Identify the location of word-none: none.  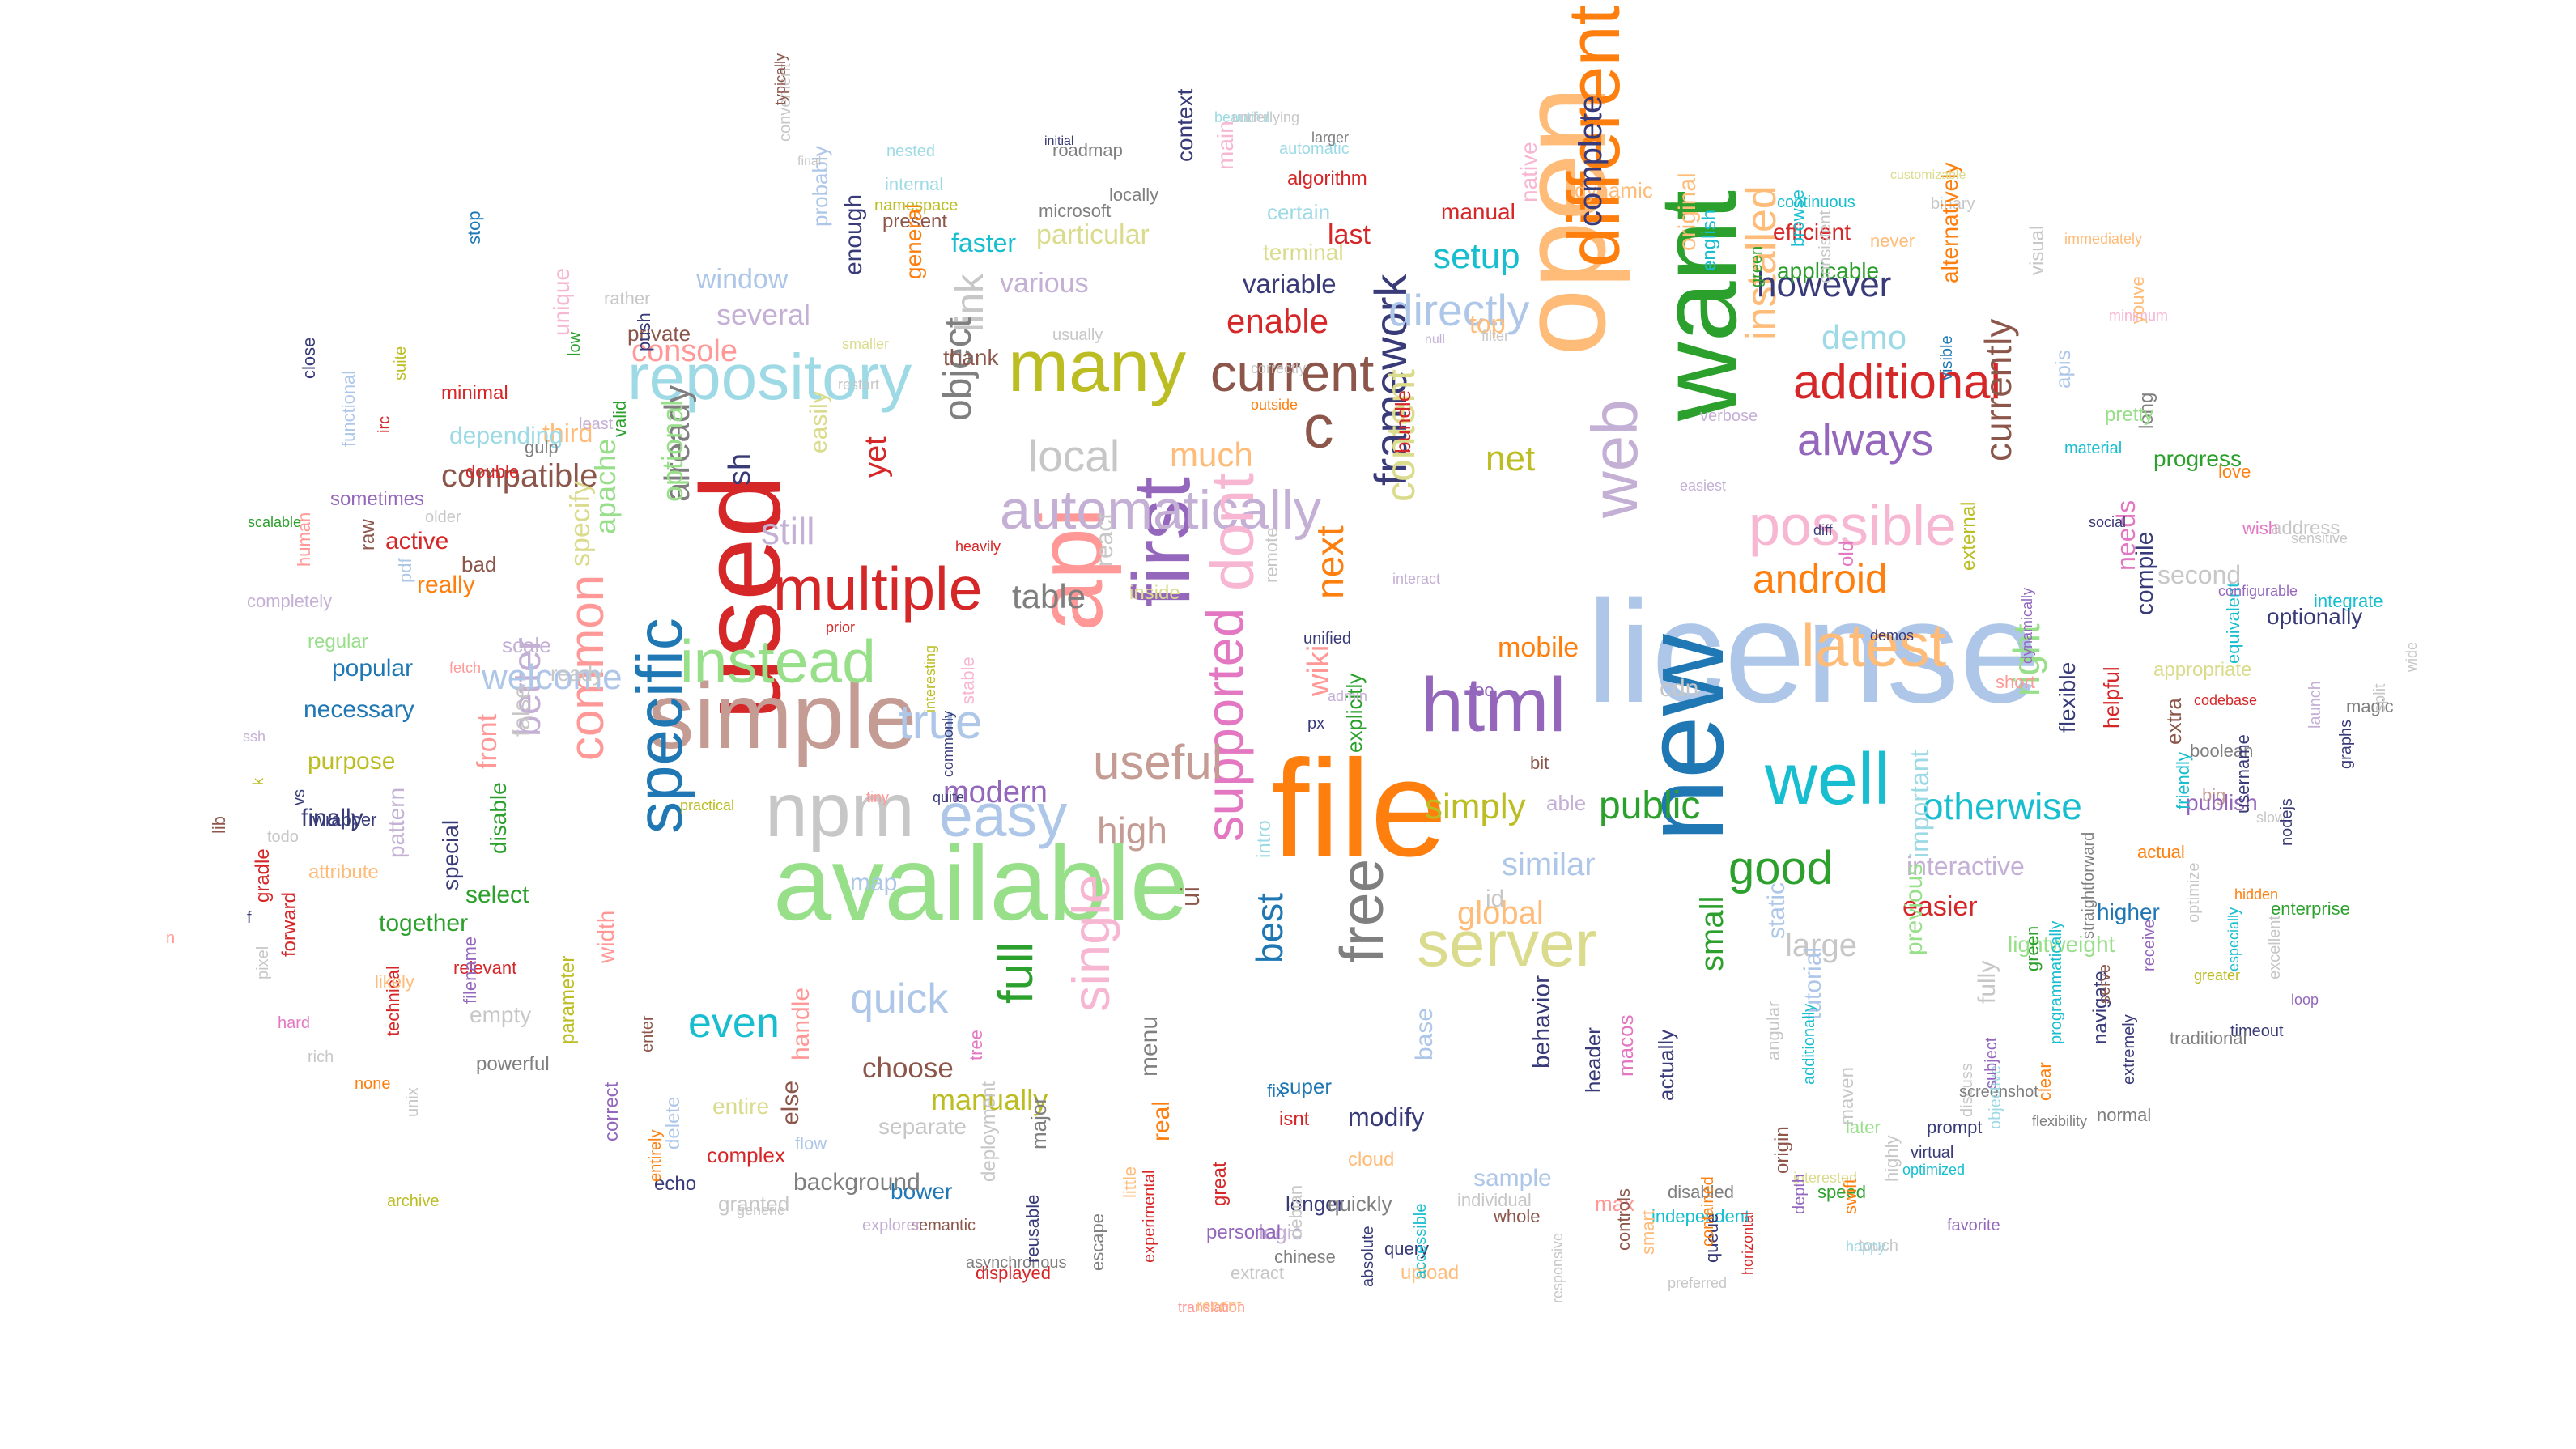
(373, 1084).